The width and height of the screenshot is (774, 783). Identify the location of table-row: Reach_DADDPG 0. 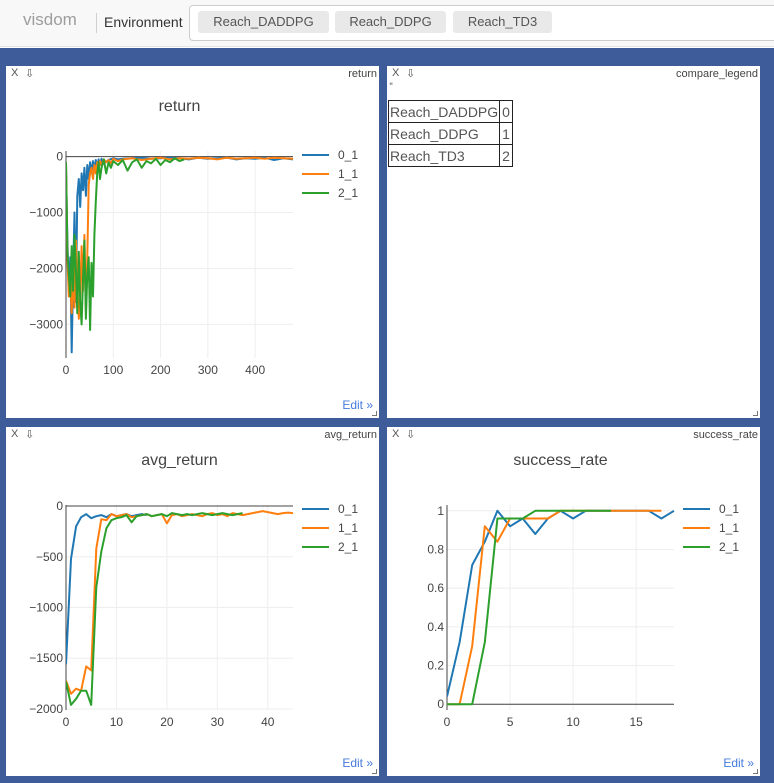
(450, 111).